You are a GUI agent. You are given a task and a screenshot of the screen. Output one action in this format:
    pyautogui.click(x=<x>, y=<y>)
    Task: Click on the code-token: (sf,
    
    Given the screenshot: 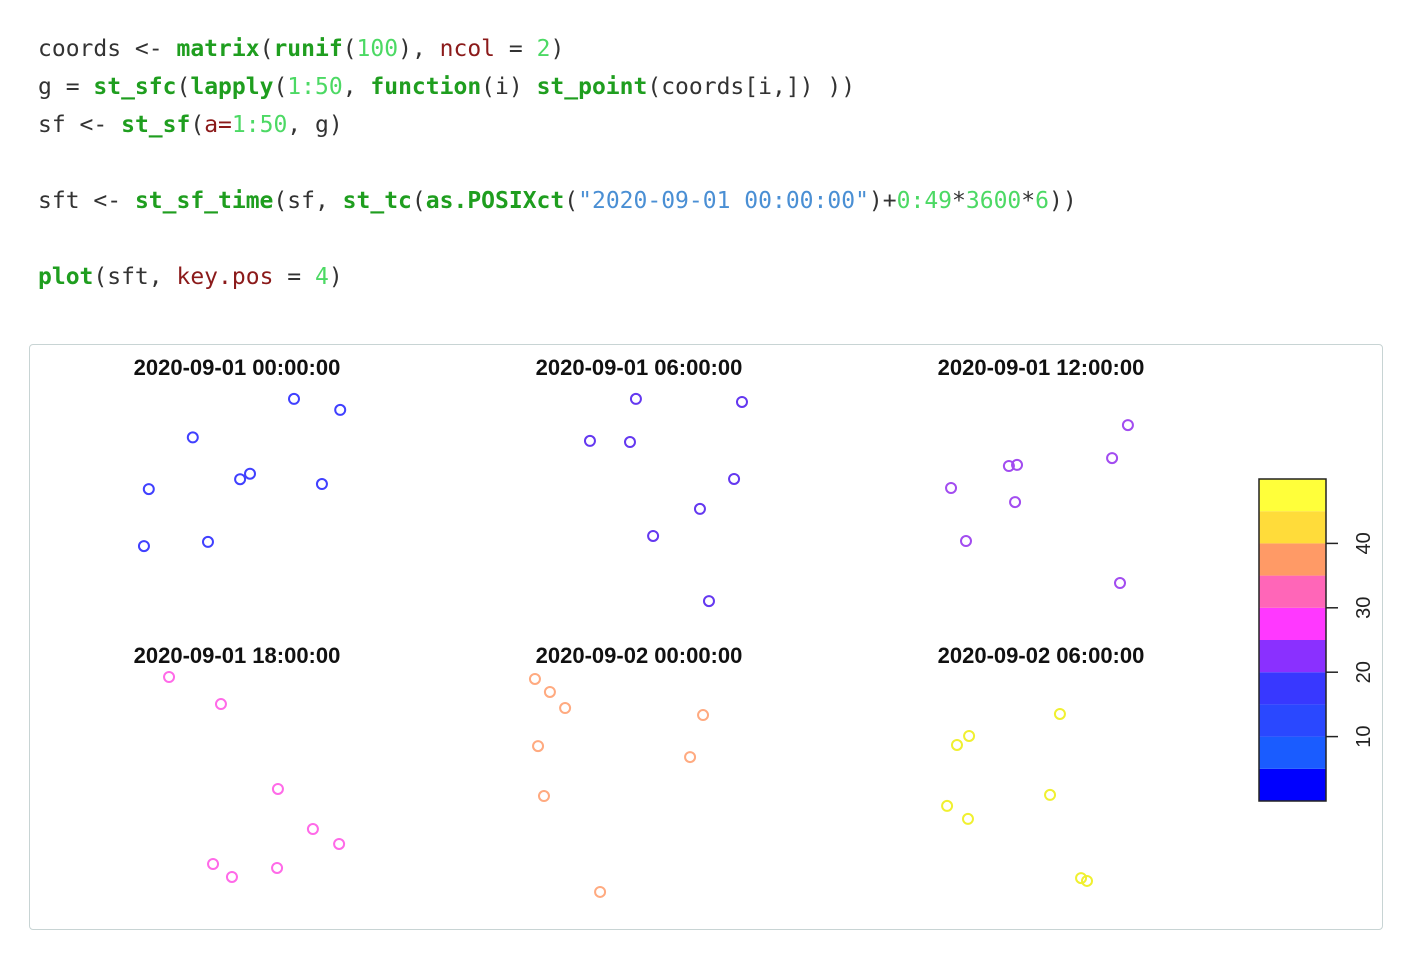 What is the action you would take?
    pyautogui.click(x=308, y=201)
    